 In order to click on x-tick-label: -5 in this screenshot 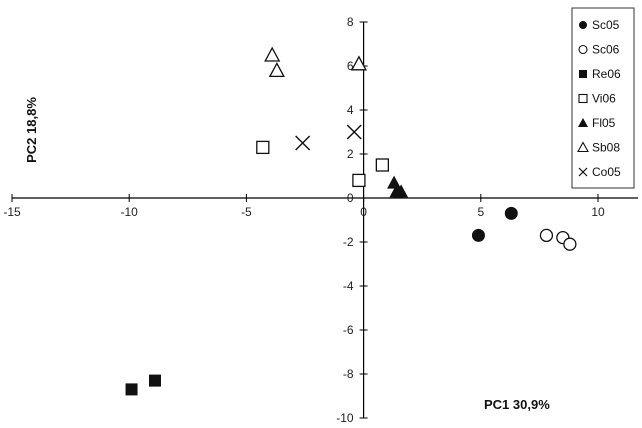, I will do `click(246, 212)`.